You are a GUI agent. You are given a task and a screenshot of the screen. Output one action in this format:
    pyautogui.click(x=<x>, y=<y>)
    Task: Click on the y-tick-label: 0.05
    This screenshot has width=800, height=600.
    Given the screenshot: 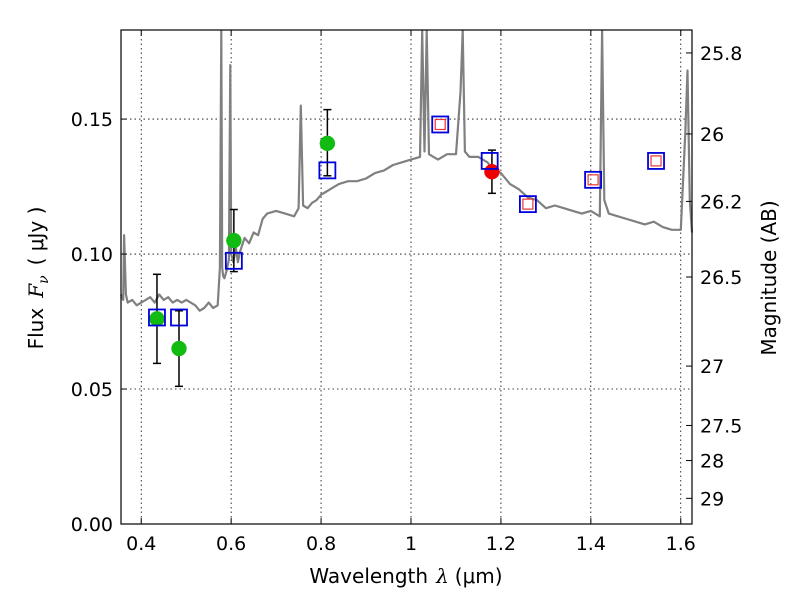 What is the action you would take?
    pyautogui.click(x=92, y=390)
    